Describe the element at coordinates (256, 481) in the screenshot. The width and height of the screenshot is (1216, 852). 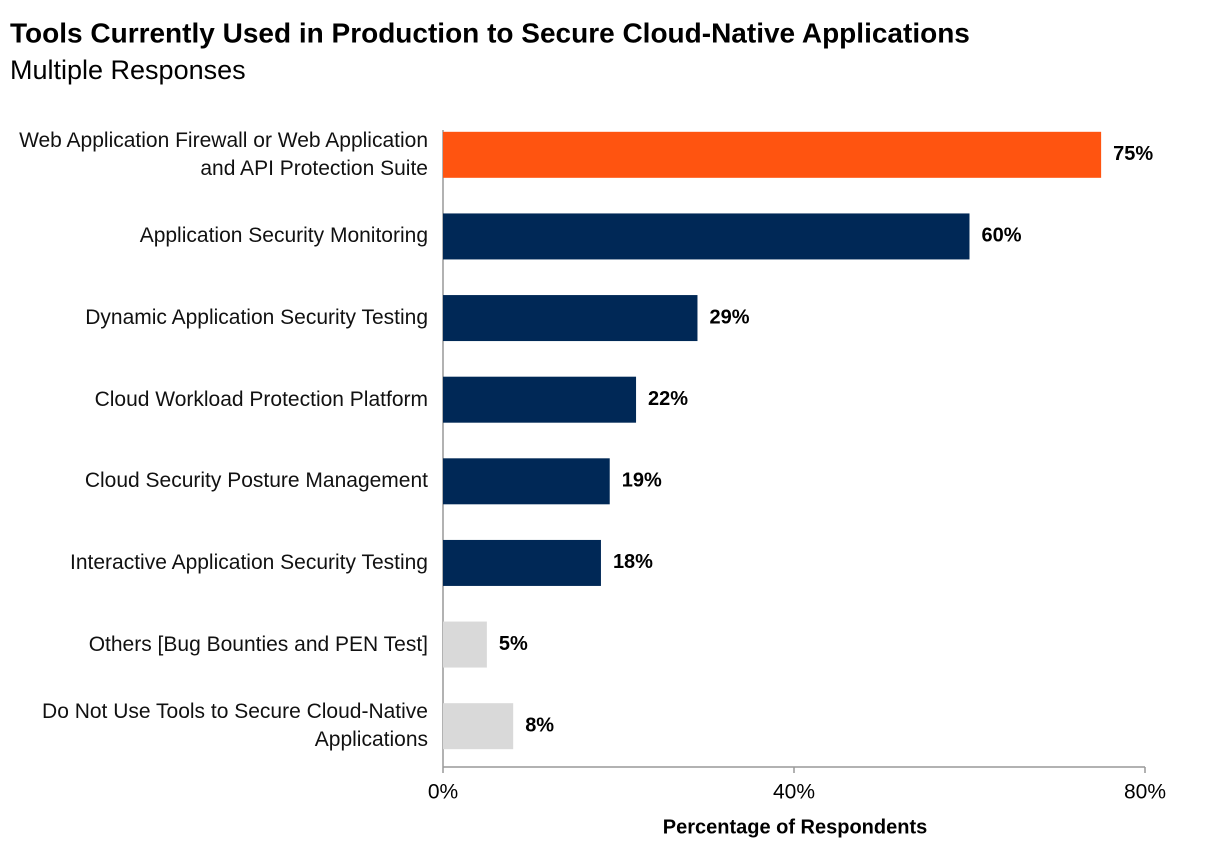
I see `y-tick-label: Cloud Security Posture Management` at that location.